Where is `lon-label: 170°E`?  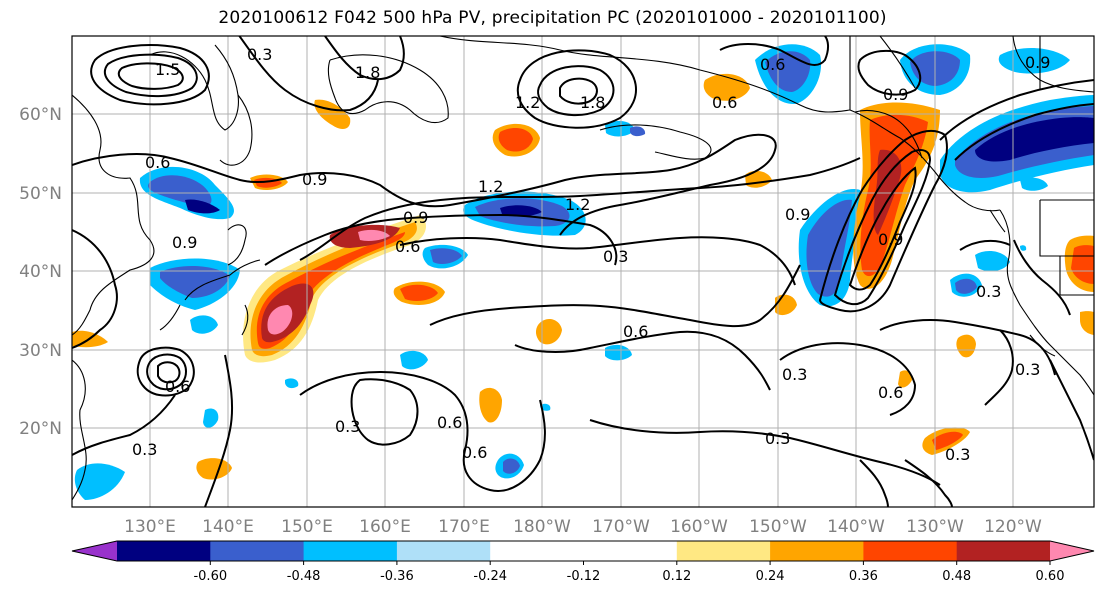
lon-label: 170°E is located at coordinates (464, 527).